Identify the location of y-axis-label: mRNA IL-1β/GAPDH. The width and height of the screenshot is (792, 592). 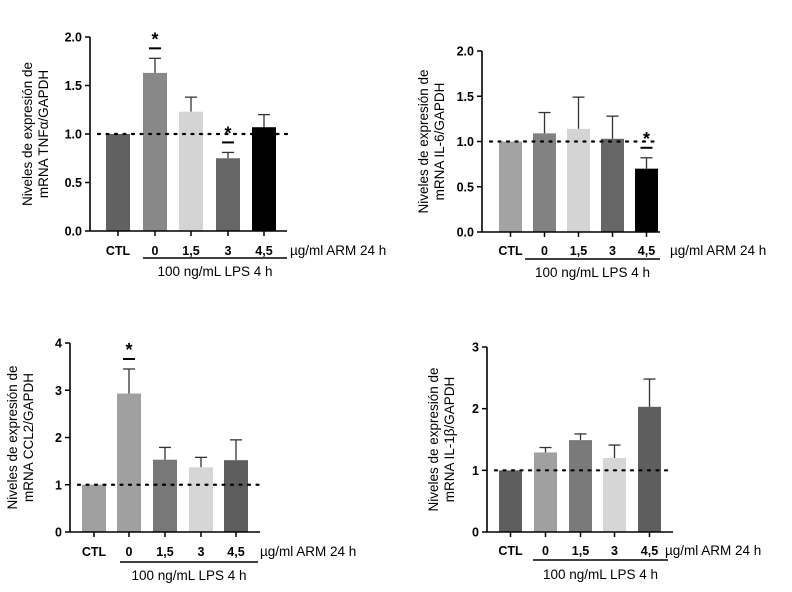
(449, 440).